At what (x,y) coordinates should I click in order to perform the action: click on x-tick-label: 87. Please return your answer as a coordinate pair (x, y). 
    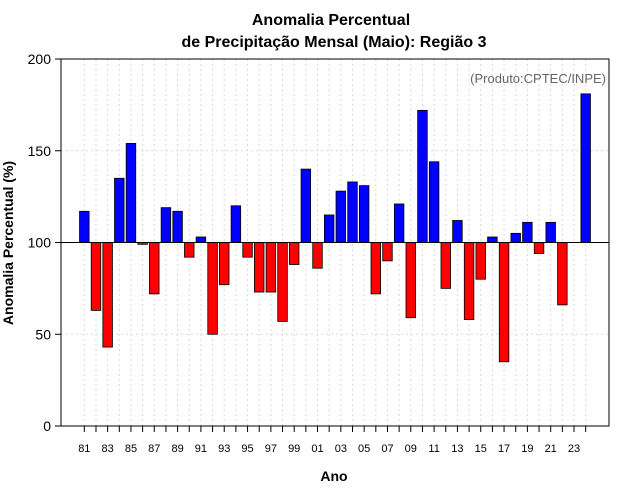
    Looking at the image, I should click on (154, 449).